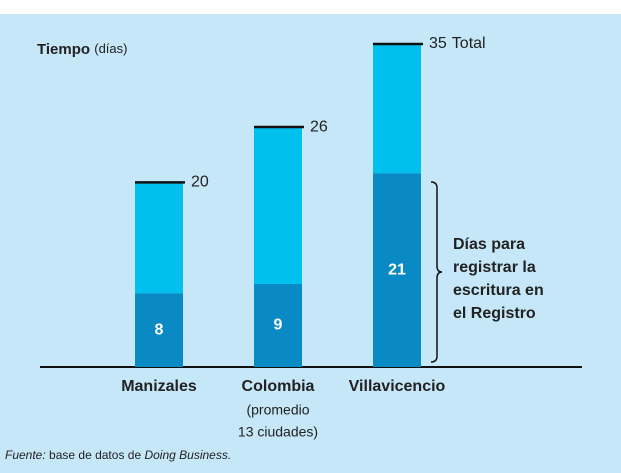 The width and height of the screenshot is (621, 473). I want to click on source-label: Fuente:, so click(25, 455).